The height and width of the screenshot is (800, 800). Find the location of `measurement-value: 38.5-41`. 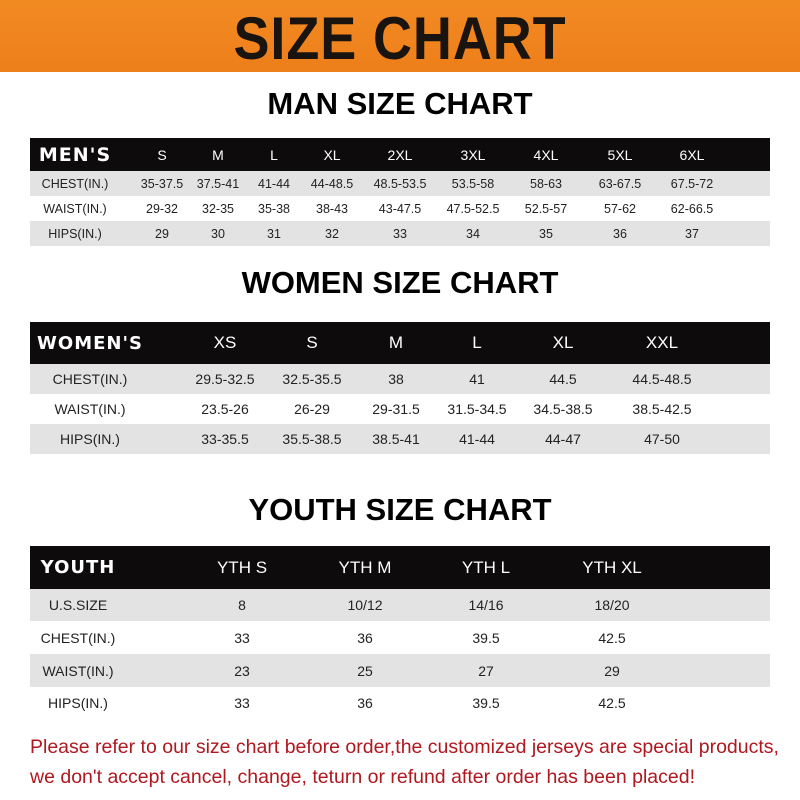

measurement-value: 38.5-41 is located at coordinates (396, 439).